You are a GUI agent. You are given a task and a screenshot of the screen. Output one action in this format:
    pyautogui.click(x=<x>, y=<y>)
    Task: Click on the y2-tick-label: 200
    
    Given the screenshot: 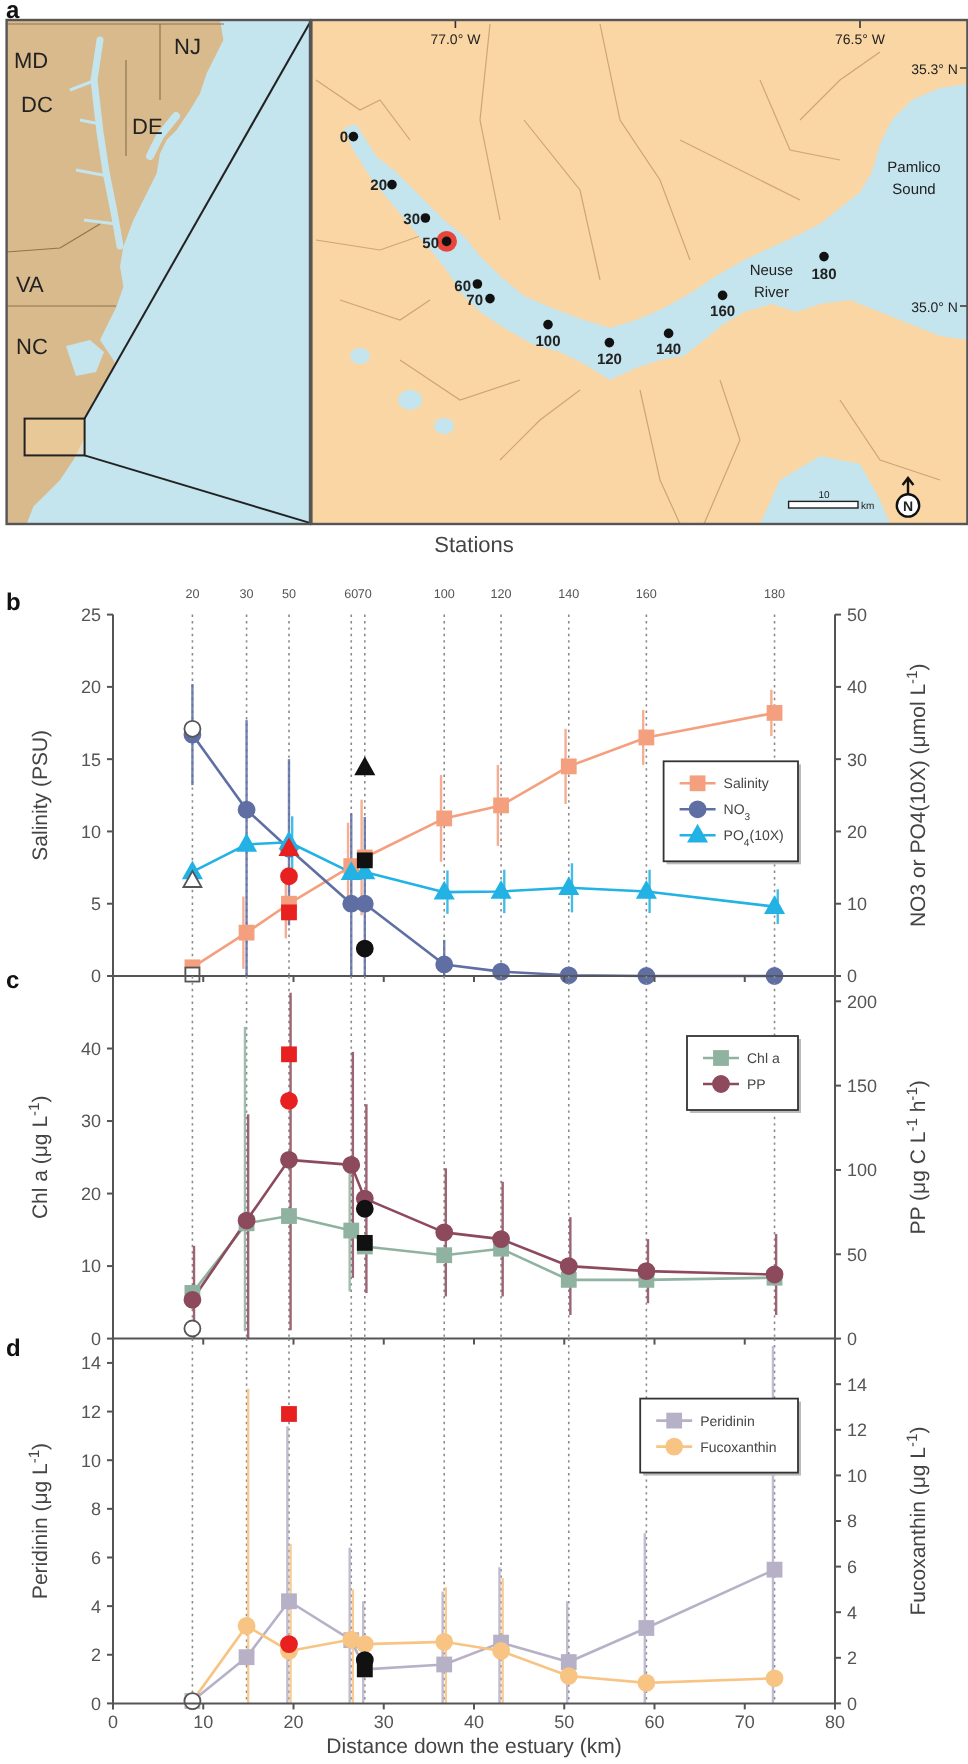 What is the action you would take?
    pyautogui.click(x=862, y=1001)
    